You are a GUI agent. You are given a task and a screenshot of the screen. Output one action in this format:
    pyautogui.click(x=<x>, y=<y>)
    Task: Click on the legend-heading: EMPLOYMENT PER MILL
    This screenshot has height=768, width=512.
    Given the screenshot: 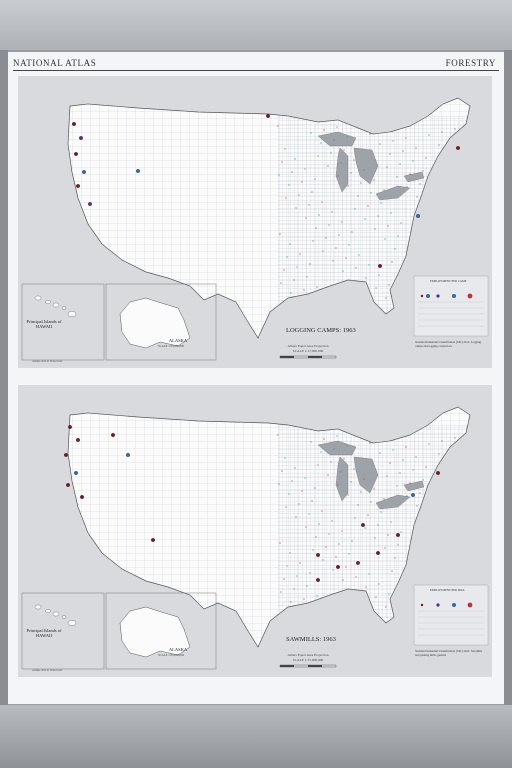 What is the action you would take?
    pyautogui.click(x=448, y=590)
    